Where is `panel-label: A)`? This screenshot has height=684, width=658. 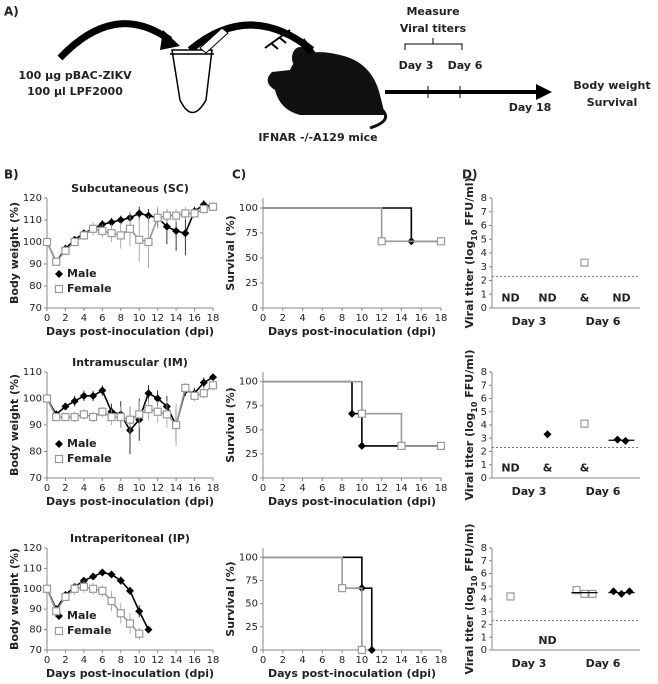 panel-label: A) is located at coordinates (11, 12).